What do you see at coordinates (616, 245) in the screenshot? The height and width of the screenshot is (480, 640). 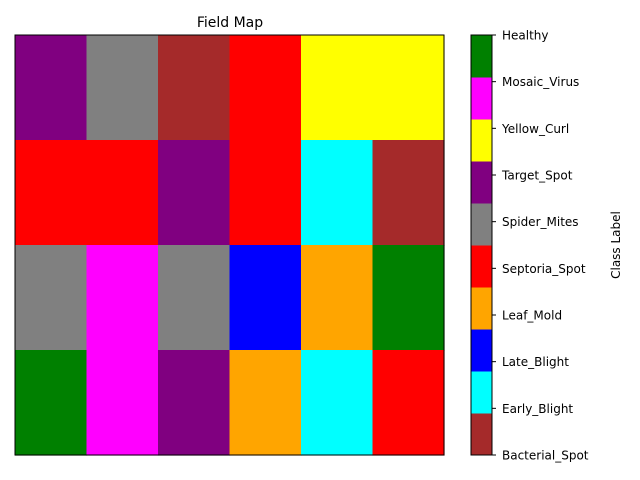 I see `colorbar-label: Class Label` at bounding box center [616, 245].